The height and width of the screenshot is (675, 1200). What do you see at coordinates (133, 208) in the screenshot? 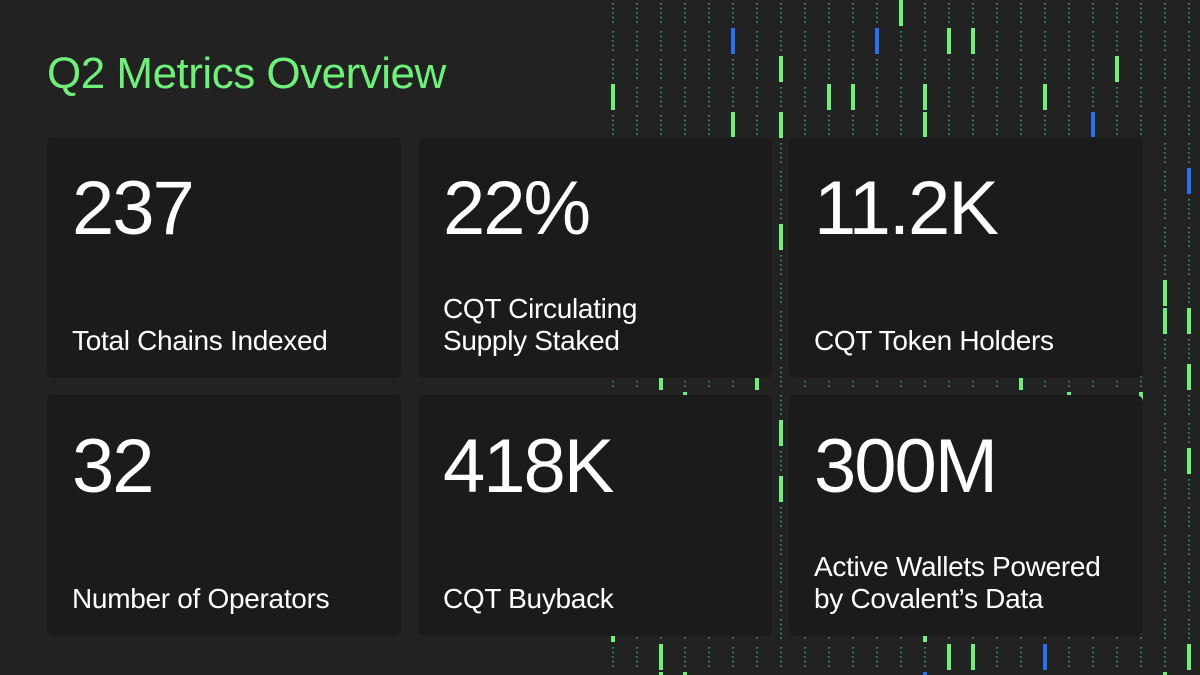
I see `metric-value: 237` at bounding box center [133, 208].